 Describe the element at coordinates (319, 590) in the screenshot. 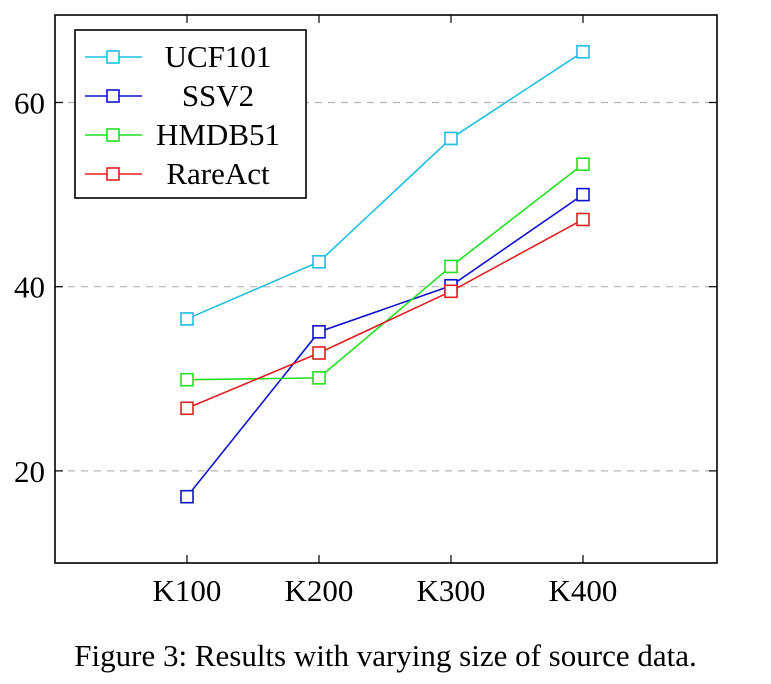

I see `x-tick-label: K200` at that location.